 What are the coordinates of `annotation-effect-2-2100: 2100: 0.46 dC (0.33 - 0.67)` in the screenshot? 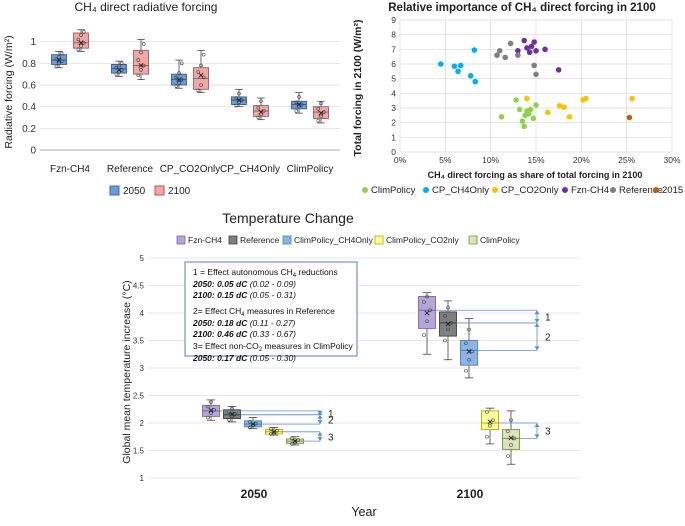 It's located at (244, 334).